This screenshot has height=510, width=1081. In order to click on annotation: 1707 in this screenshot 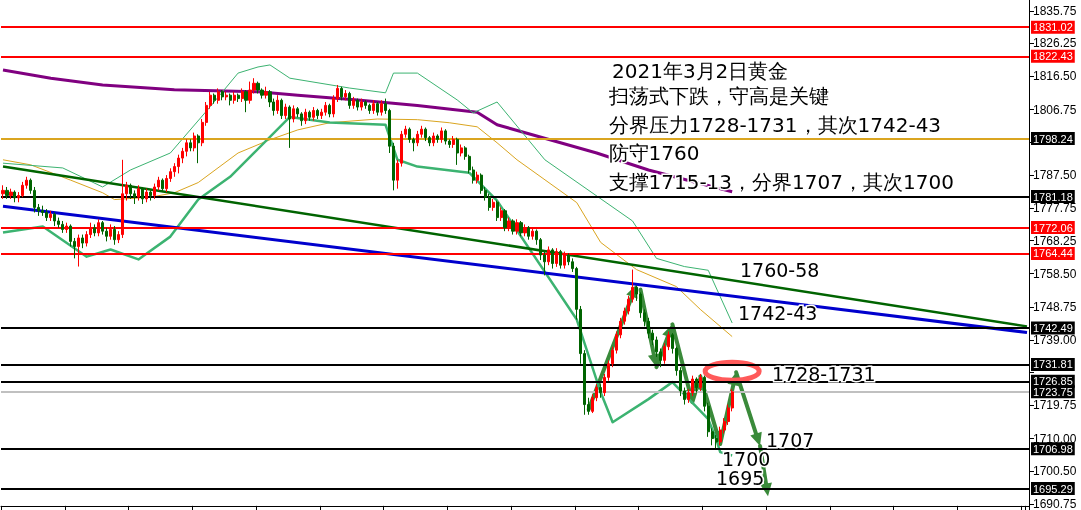, I will do `click(790, 440)`.